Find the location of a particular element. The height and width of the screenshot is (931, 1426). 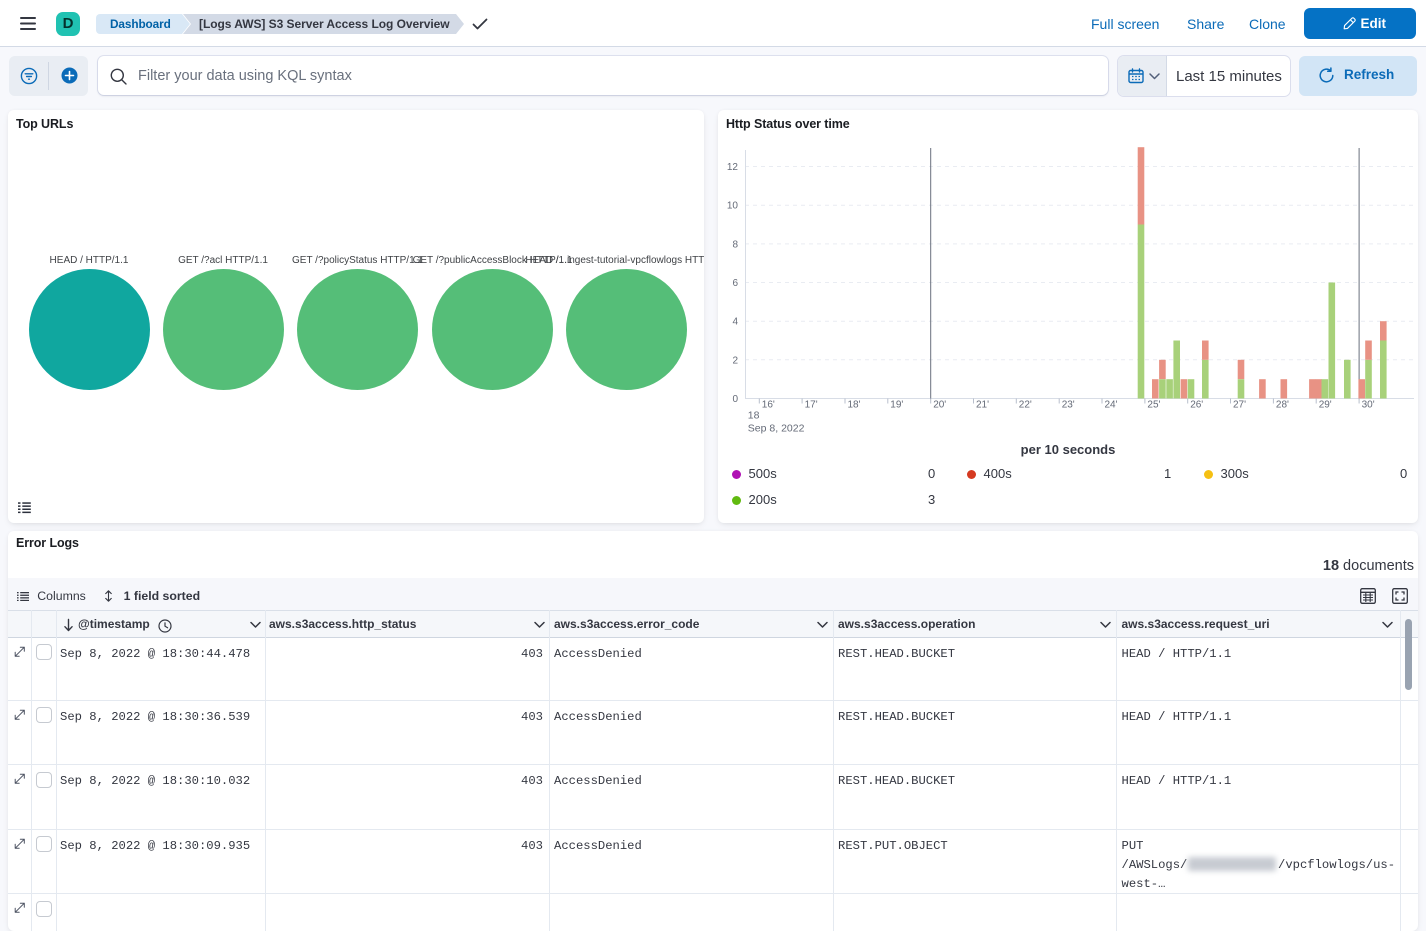

svg-text: 26' is located at coordinates (1196, 405).